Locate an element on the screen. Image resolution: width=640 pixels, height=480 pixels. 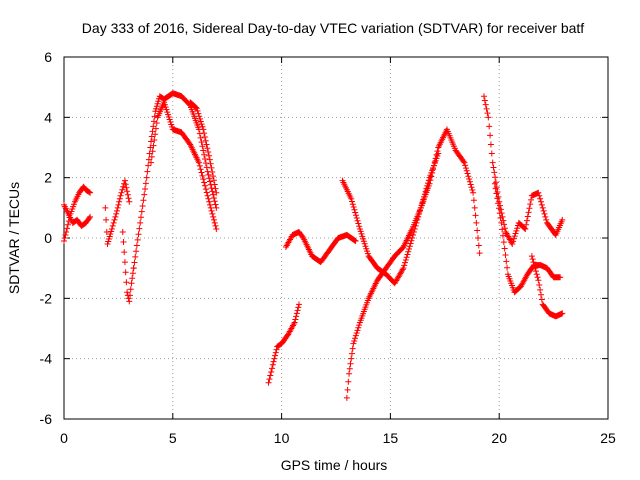
y-axis-label: SDTVAR / TECUs is located at coordinates (14, 238).